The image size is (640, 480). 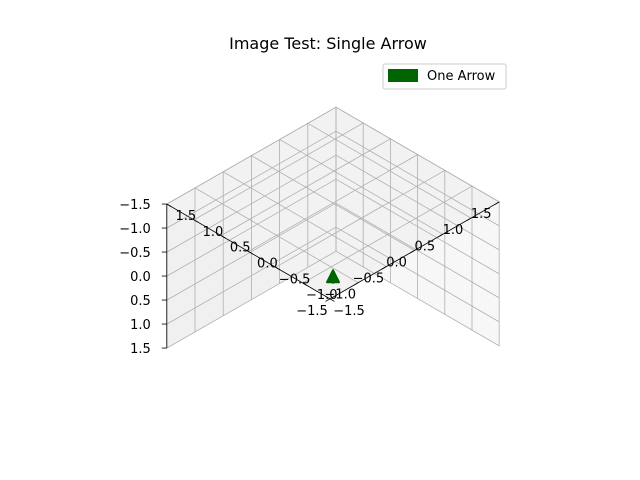 What do you see at coordinates (481, 214) in the screenshot?
I see `y-tick-label: 1.5` at bounding box center [481, 214].